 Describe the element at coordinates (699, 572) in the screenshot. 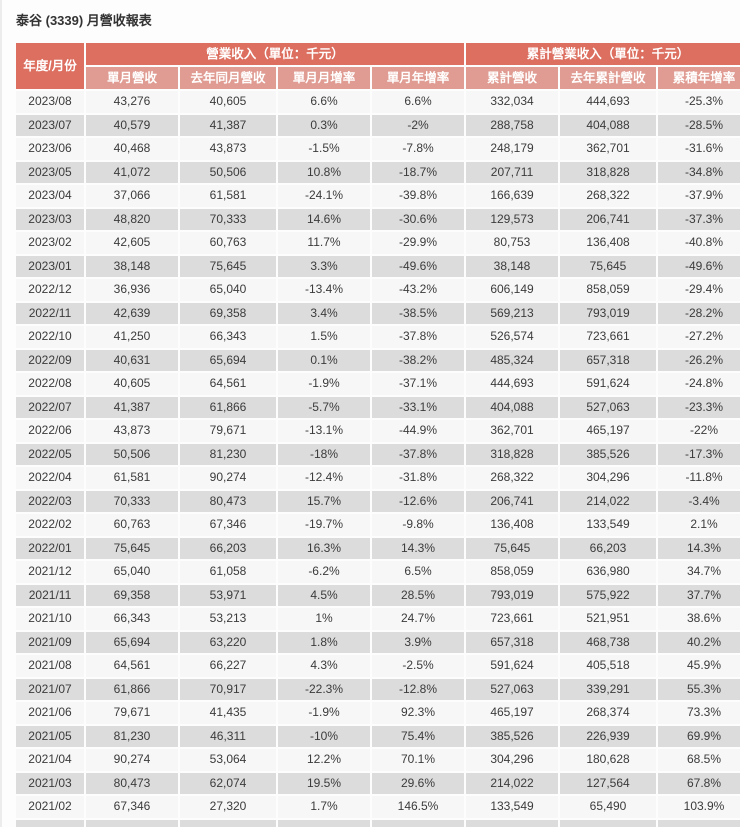

I see `table-cell: 34.7%` at that location.